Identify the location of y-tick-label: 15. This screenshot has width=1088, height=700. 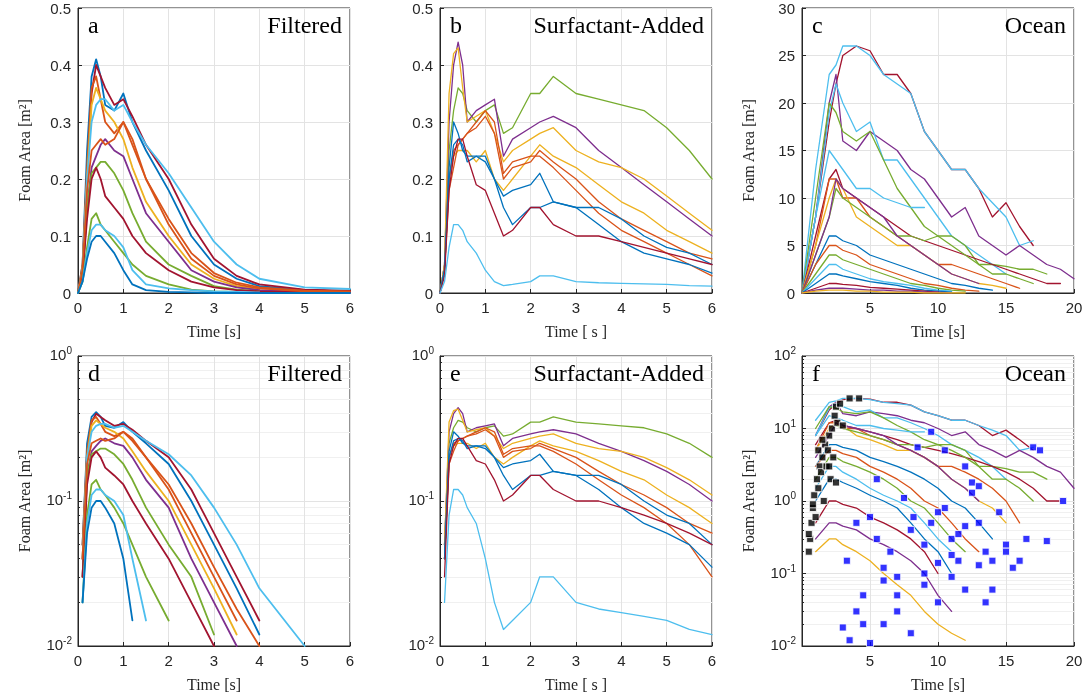
(786, 150).